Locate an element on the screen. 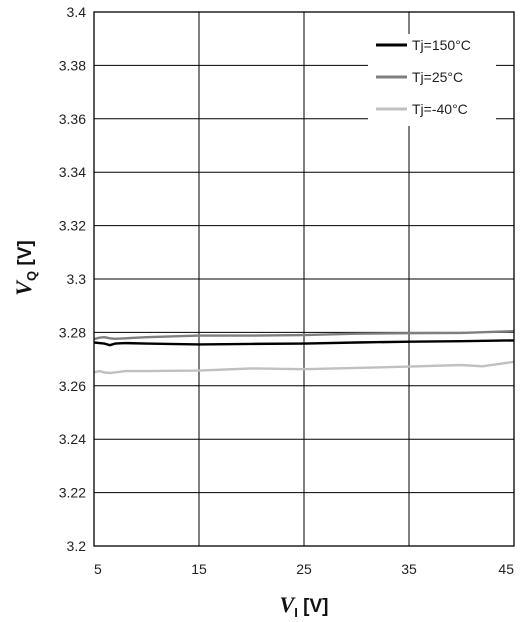 This screenshot has width=528, height=622. series-layer is located at coordinates (304, 352).